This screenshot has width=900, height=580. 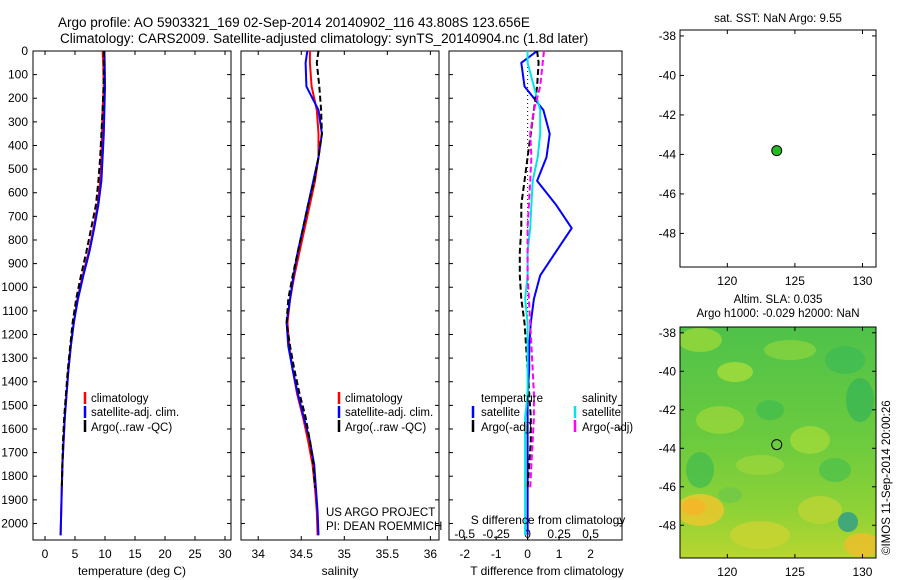 I want to click on depth-tick-label: 1100, so click(x=15, y=311).